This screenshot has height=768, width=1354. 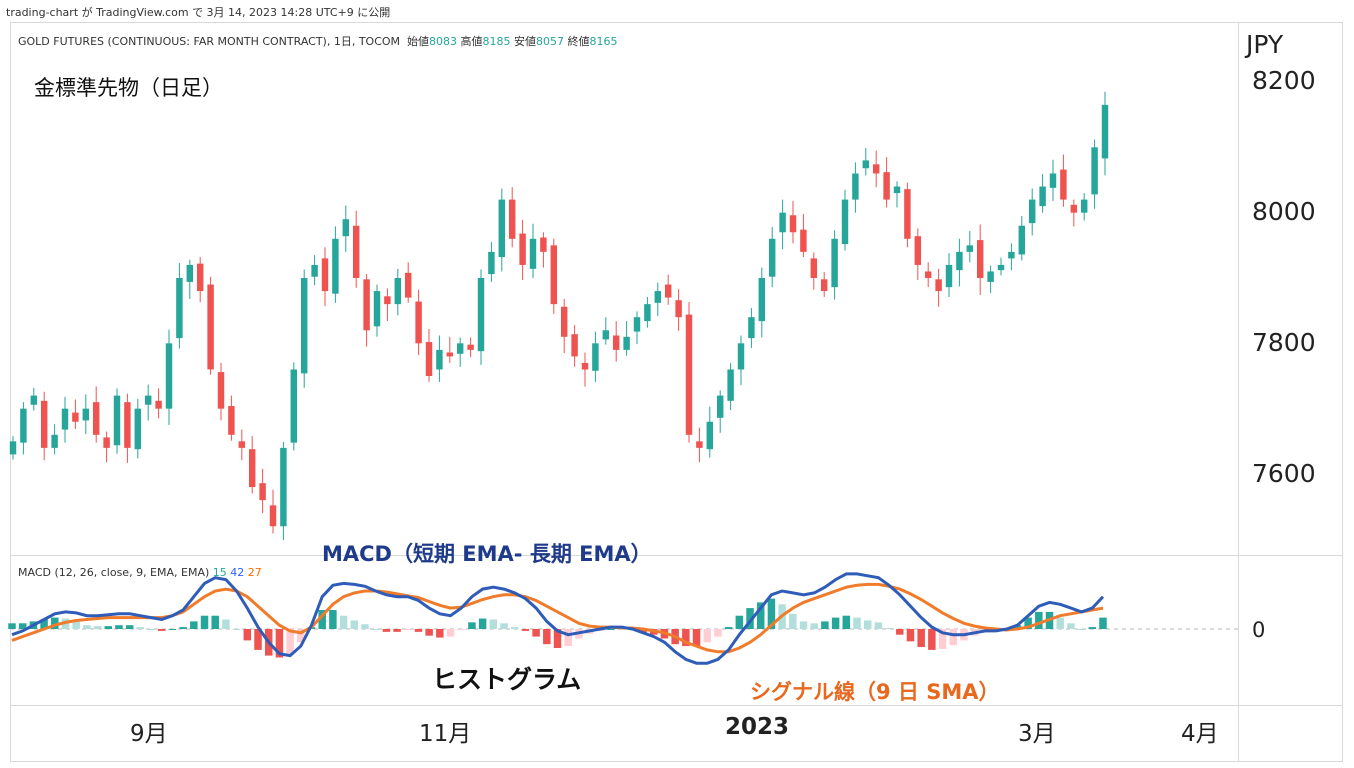 I want to click on signal-line, so click(x=557, y=618).